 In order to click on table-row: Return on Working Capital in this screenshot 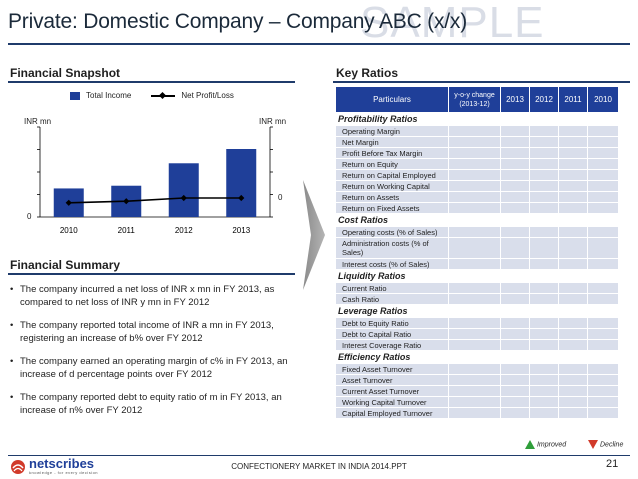, I will do `click(477, 186)`.